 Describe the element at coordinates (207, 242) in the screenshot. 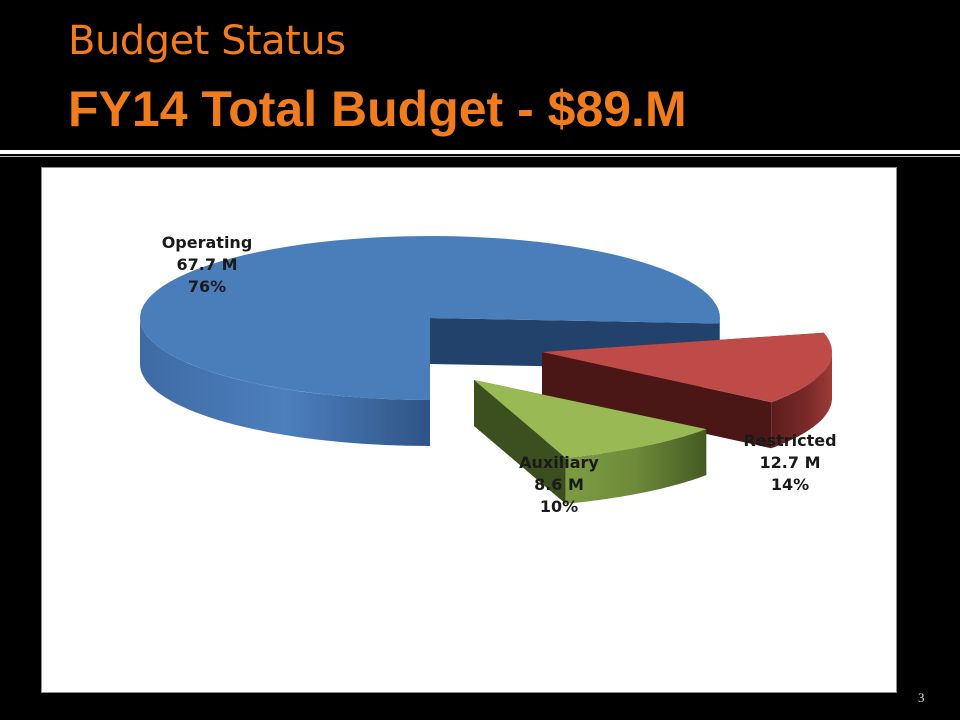

I see `label-operating-name: Operating` at that location.